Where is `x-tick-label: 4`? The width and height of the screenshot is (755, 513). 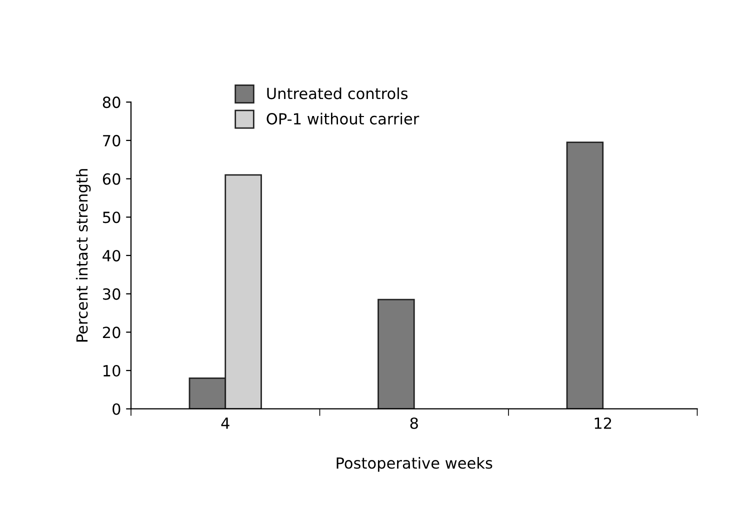
x-tick-label: 4 is located at coordinates (225, 423).